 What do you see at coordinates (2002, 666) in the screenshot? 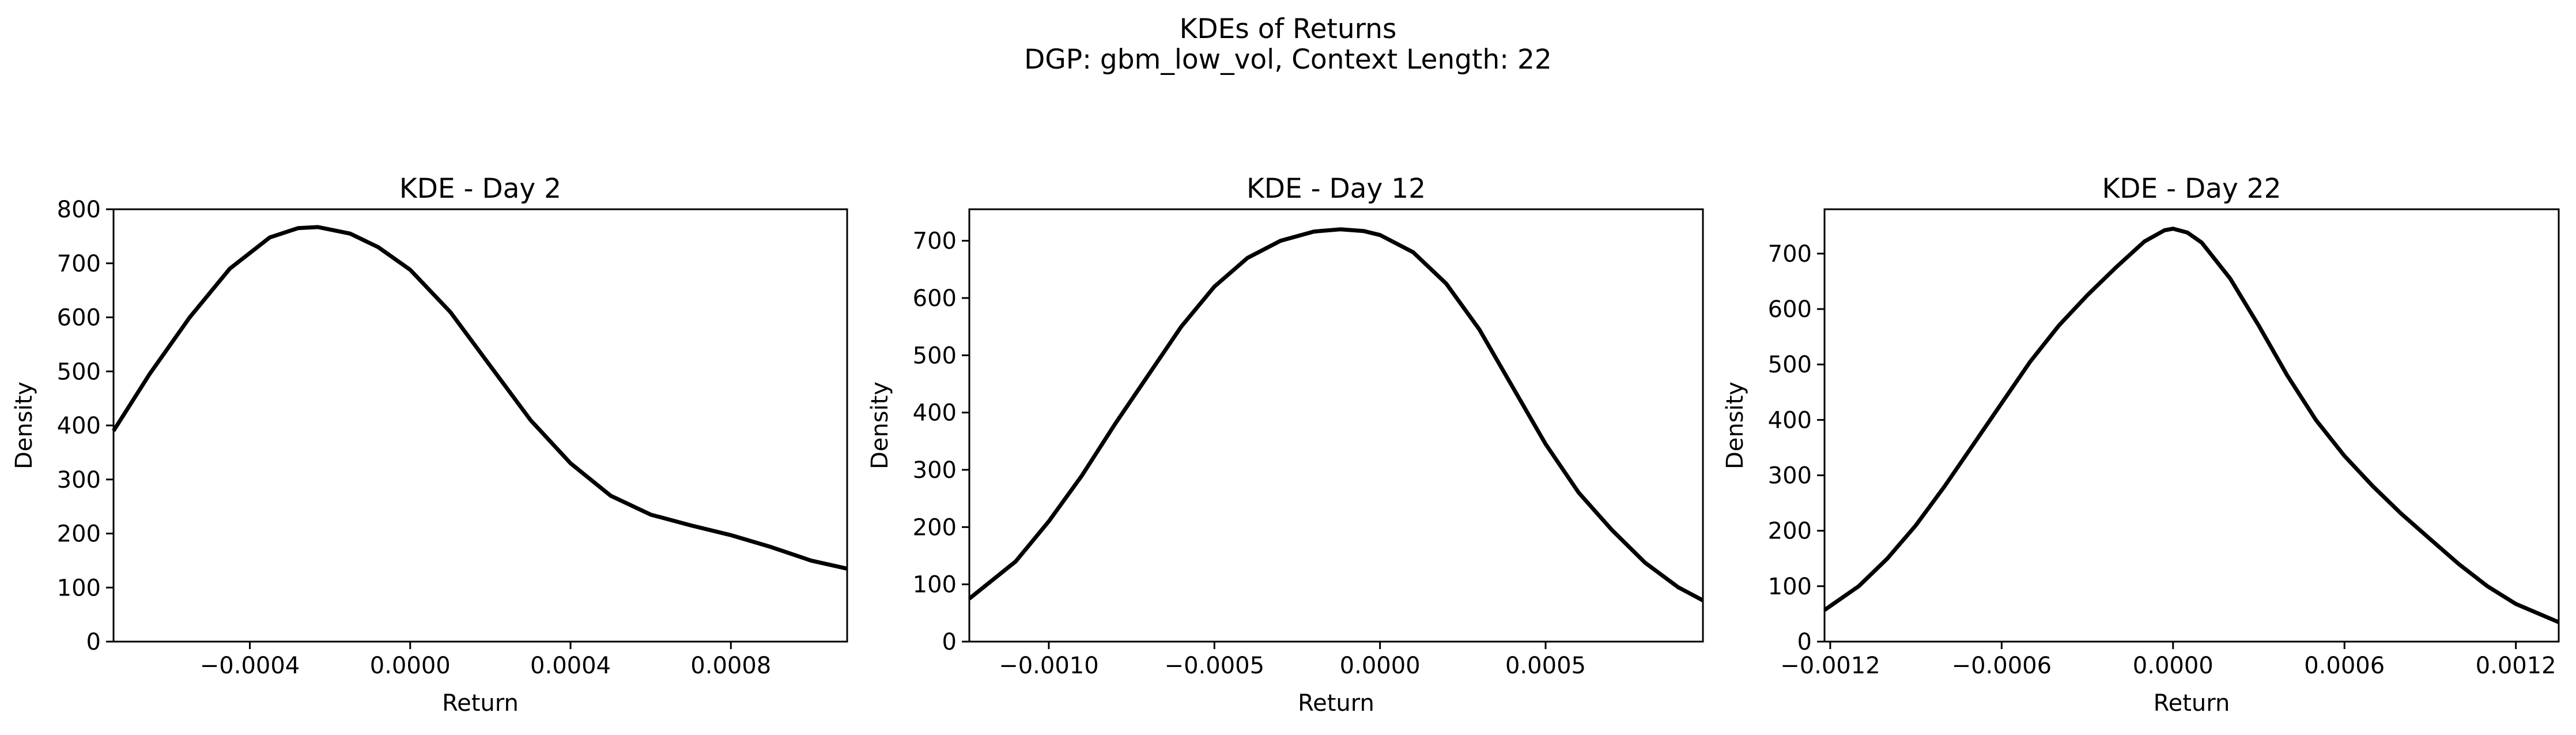
I see `x-tick-label: −0.0006` at bounding box center [2002, 666].